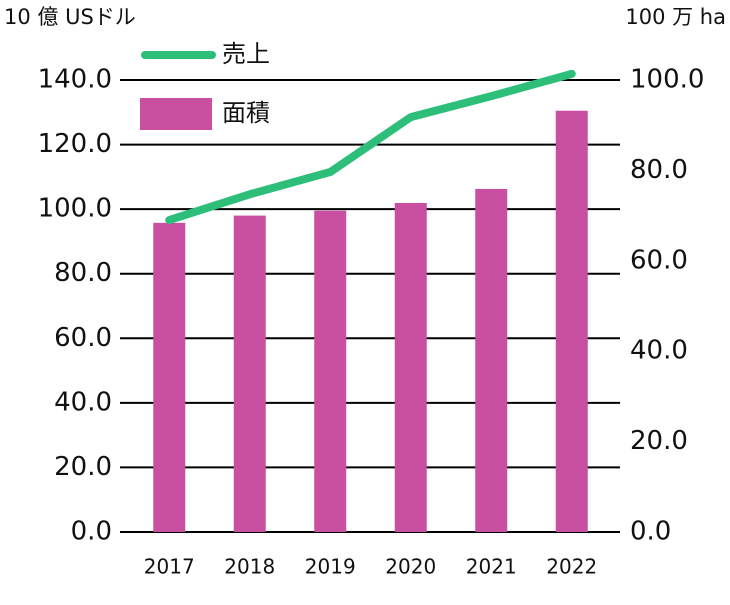 The image size is (730, 605). What do you see at coordinates (83, 467) in the screenshot?
I see `y-tick-label: 20.0` at bounding box center [83, 467].